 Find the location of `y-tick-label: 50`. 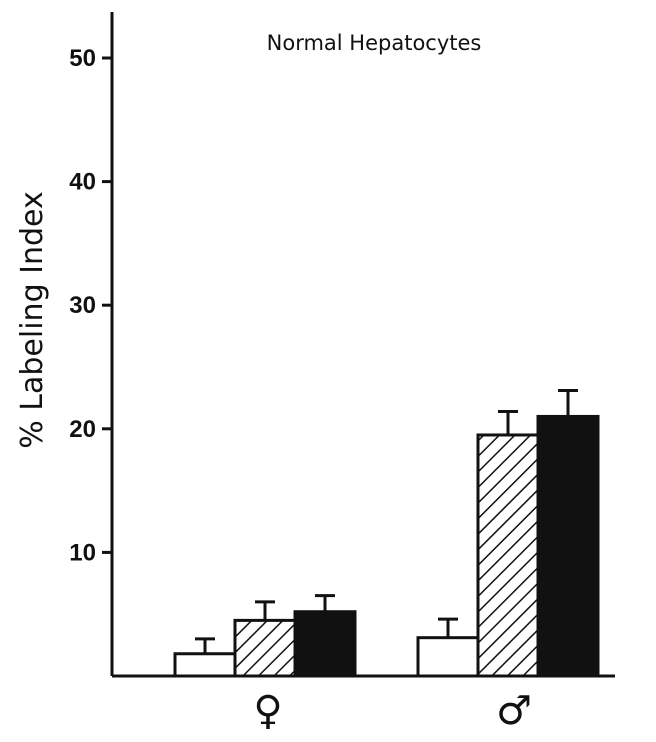

y-tick-label: 50 is located at coordinates (82, 58).